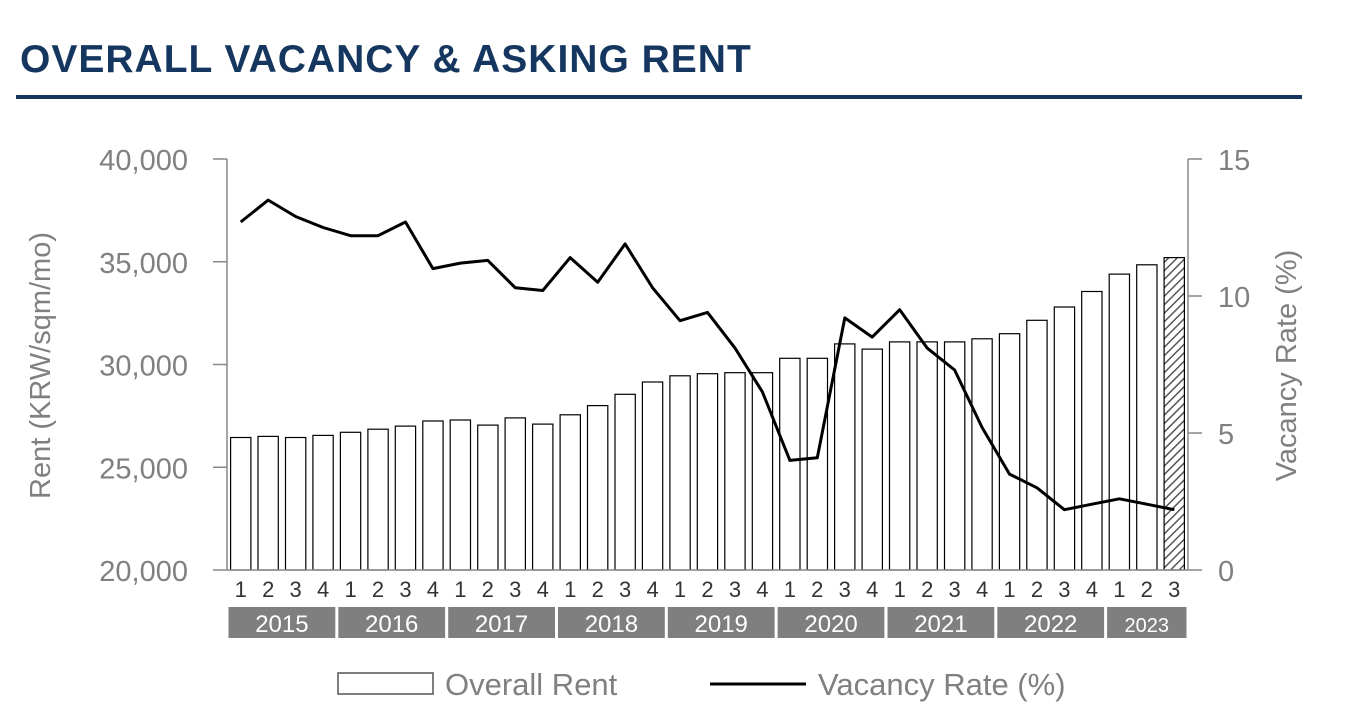  Describe the element at coordinates (386, 59) in the screenshot. I see `chart-title: OVERALL VACANCY & ASKING RENT` at that location.